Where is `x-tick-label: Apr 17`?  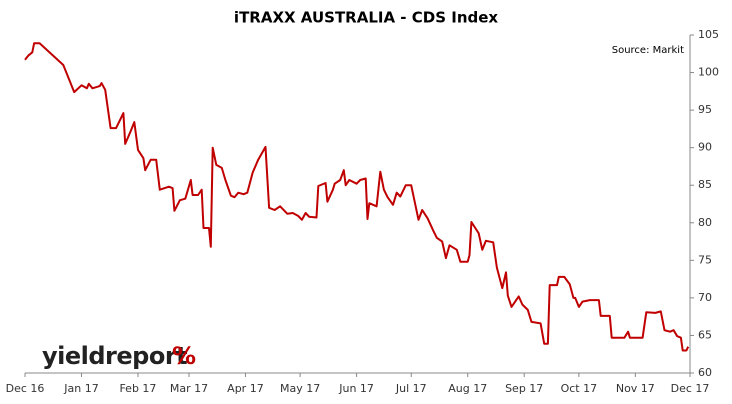
x-tick-label: Apr 17 is located at coordinates (245, 388).